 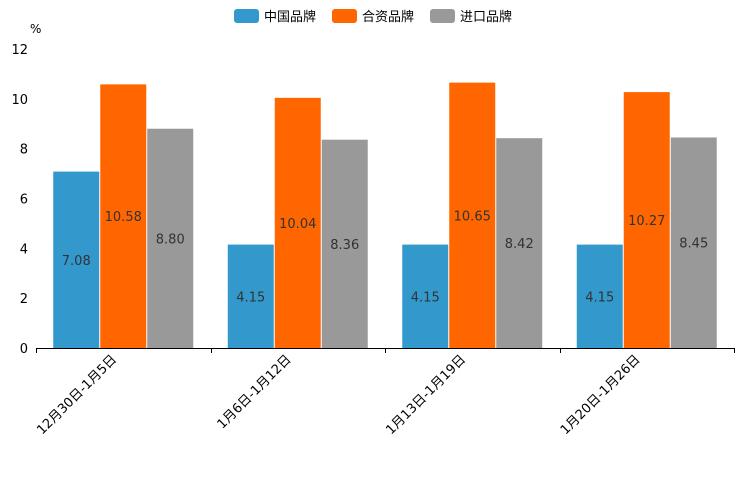 What do you see at coordinates (388, 17) in the screenshot?
I see `legend-label: 合资品牌` at bounding box center [388, 17].